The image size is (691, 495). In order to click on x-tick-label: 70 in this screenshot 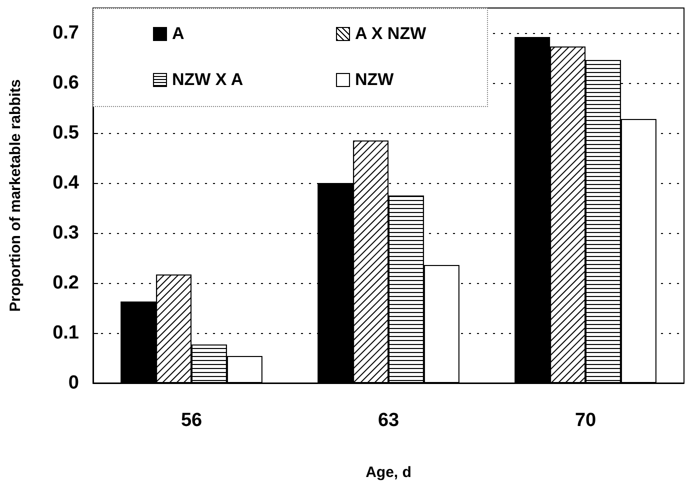, I will do `click(585, 420)`.